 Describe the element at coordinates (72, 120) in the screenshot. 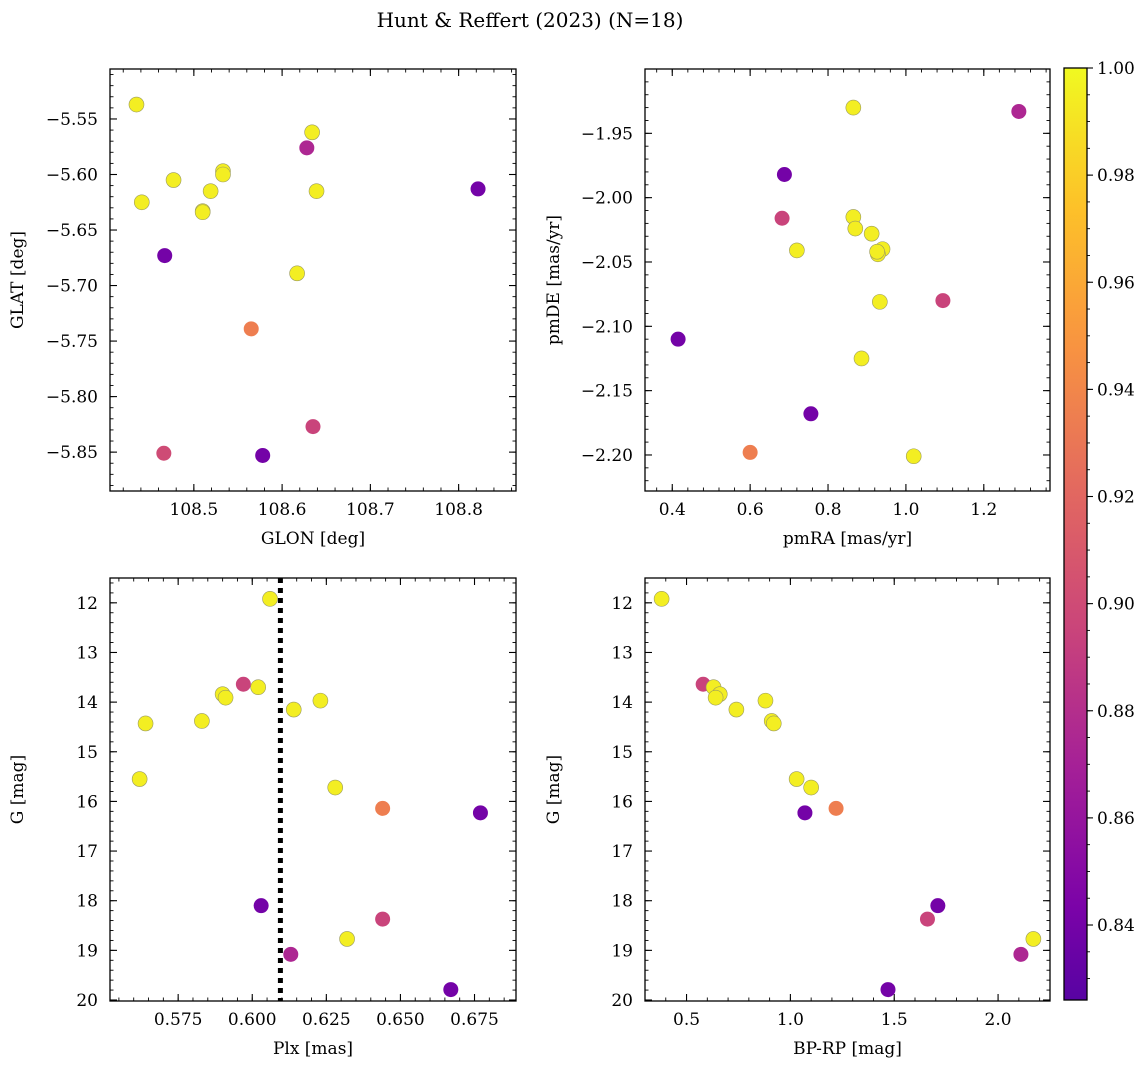

I see `y-tick-label: −5.55` at that location.